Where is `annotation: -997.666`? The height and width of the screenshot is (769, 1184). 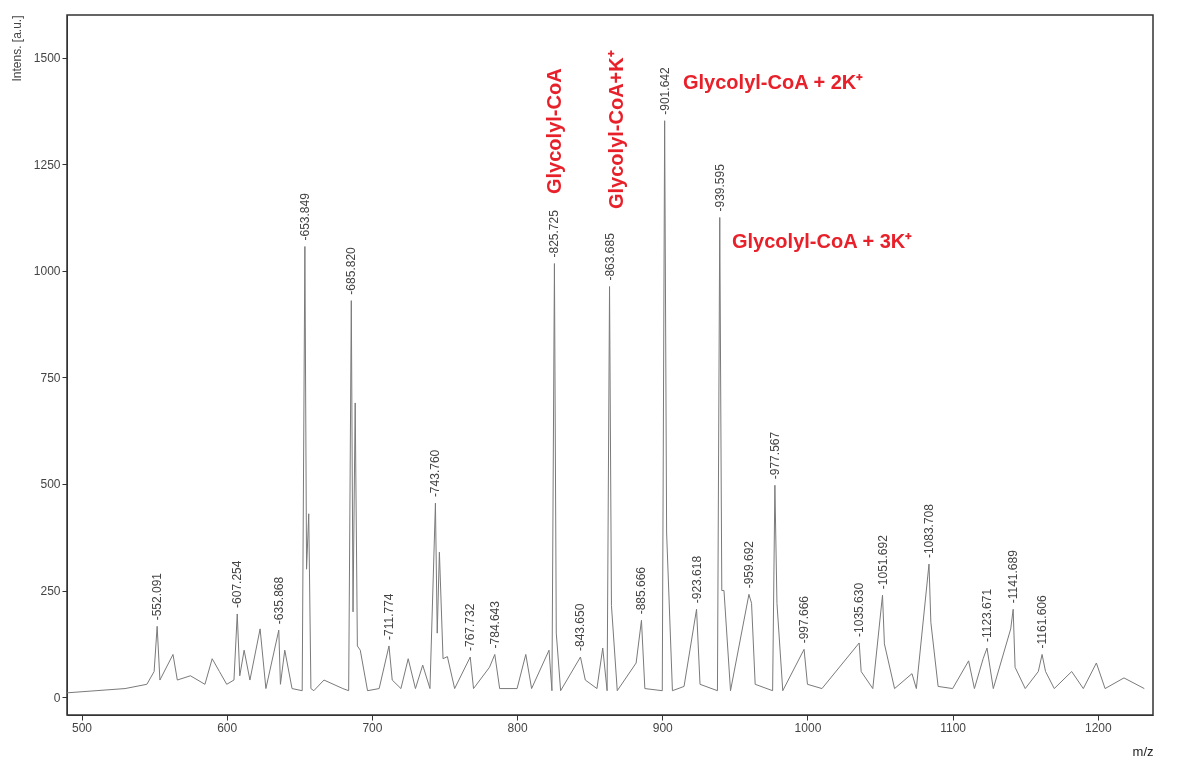 annotation: -997.666 is located at coordinates (804, 619).